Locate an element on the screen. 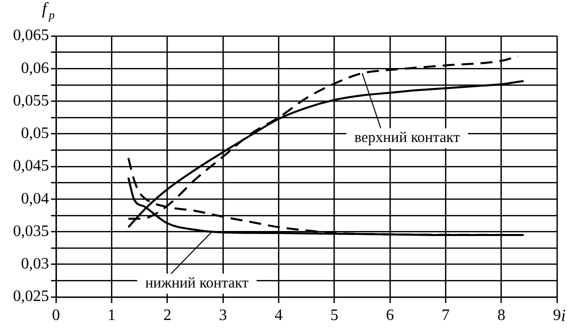 The width and height of the screenshot is (571, 335). annotation: верхний контакт is located at coordinates (407, 138).